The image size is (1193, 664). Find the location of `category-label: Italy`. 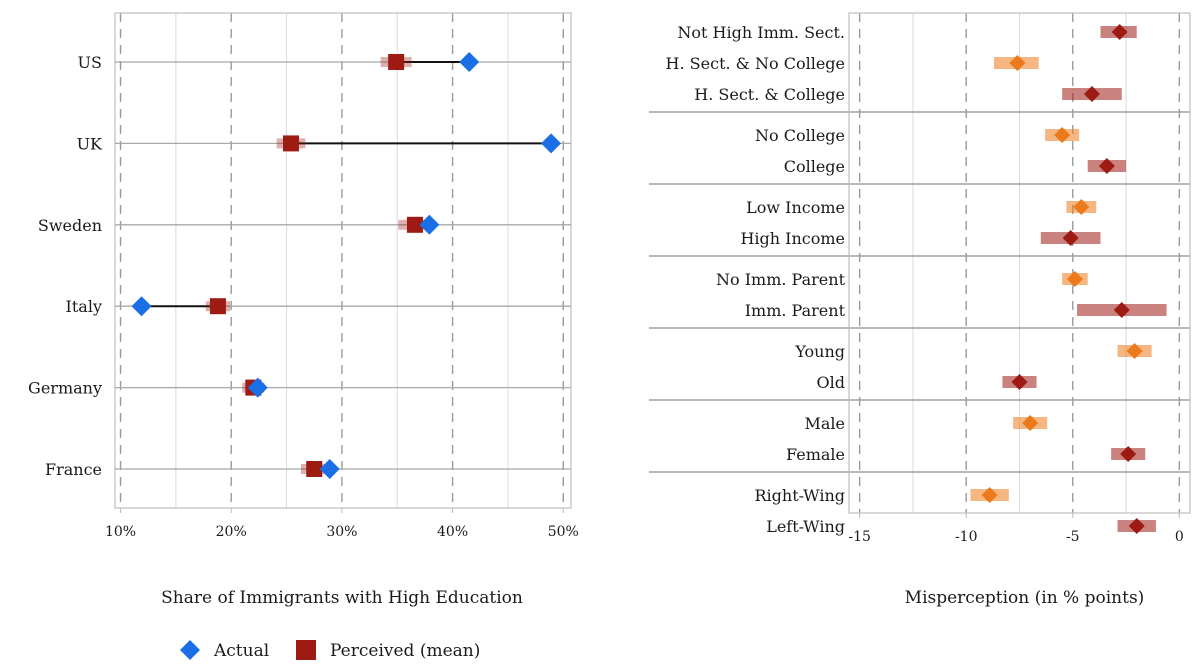

category-label: Italy is located at coordinates (84, 306).